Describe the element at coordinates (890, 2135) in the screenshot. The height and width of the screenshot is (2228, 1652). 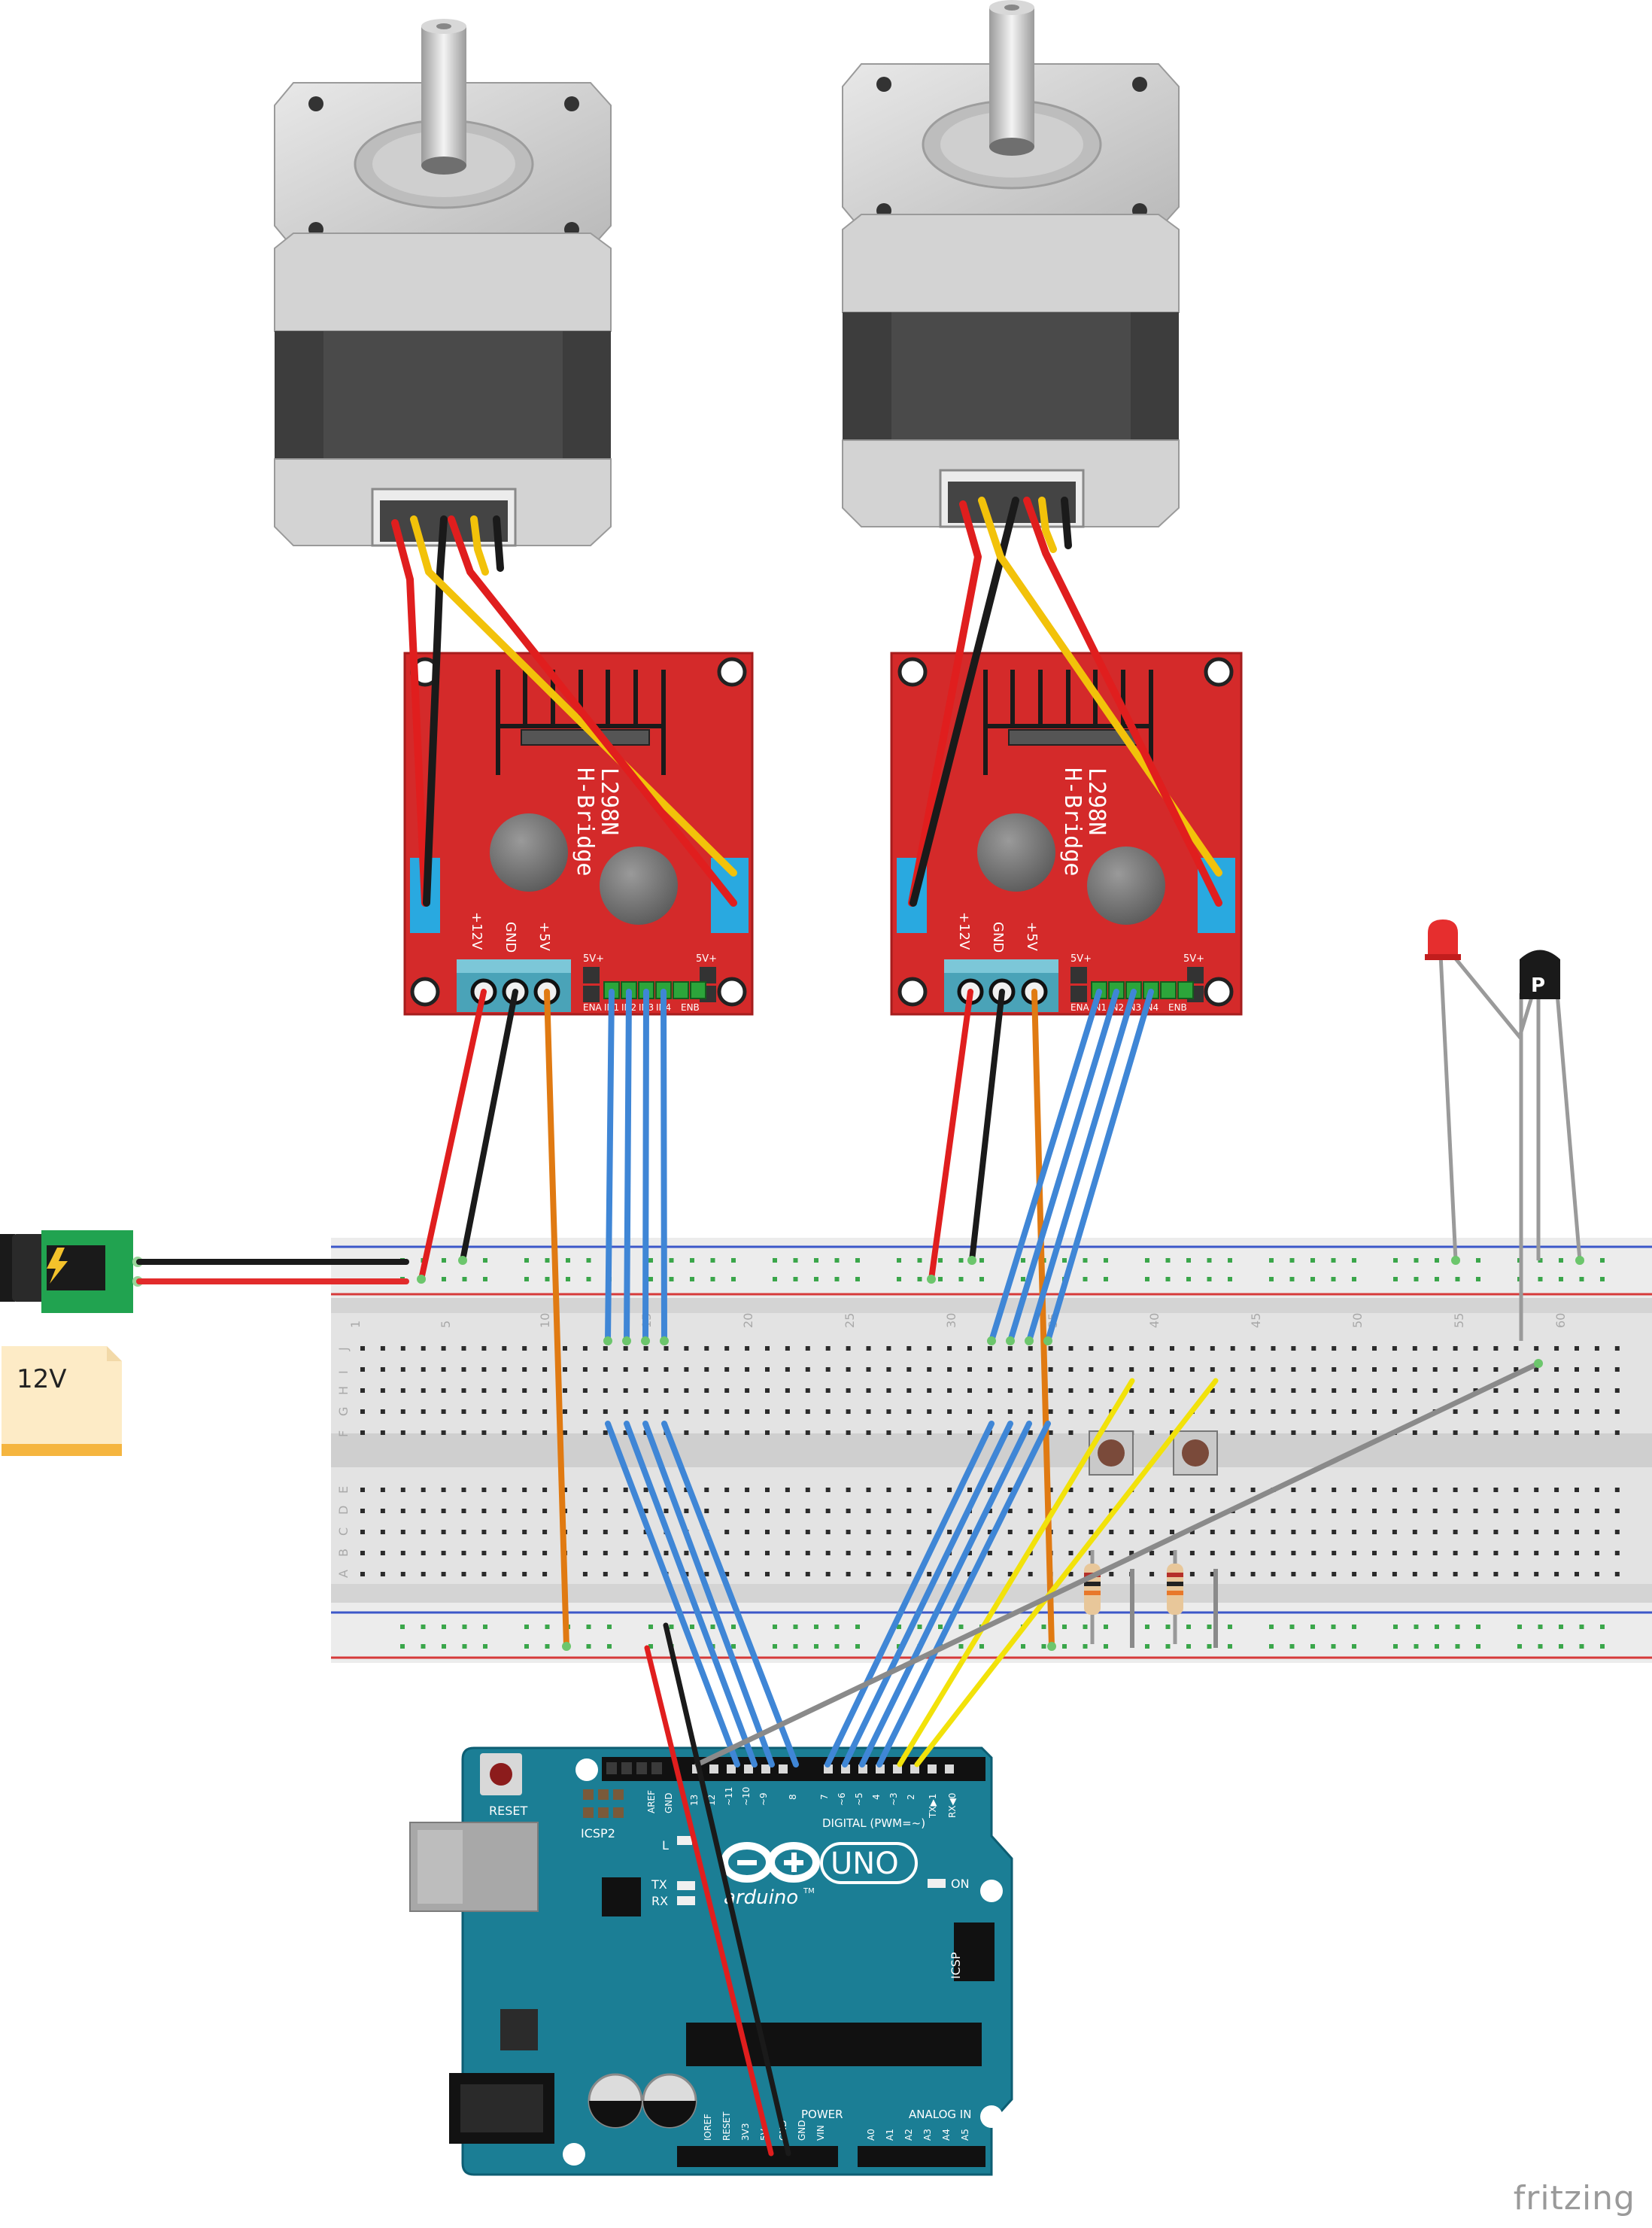
I see `pin-a1: A1` at that location.